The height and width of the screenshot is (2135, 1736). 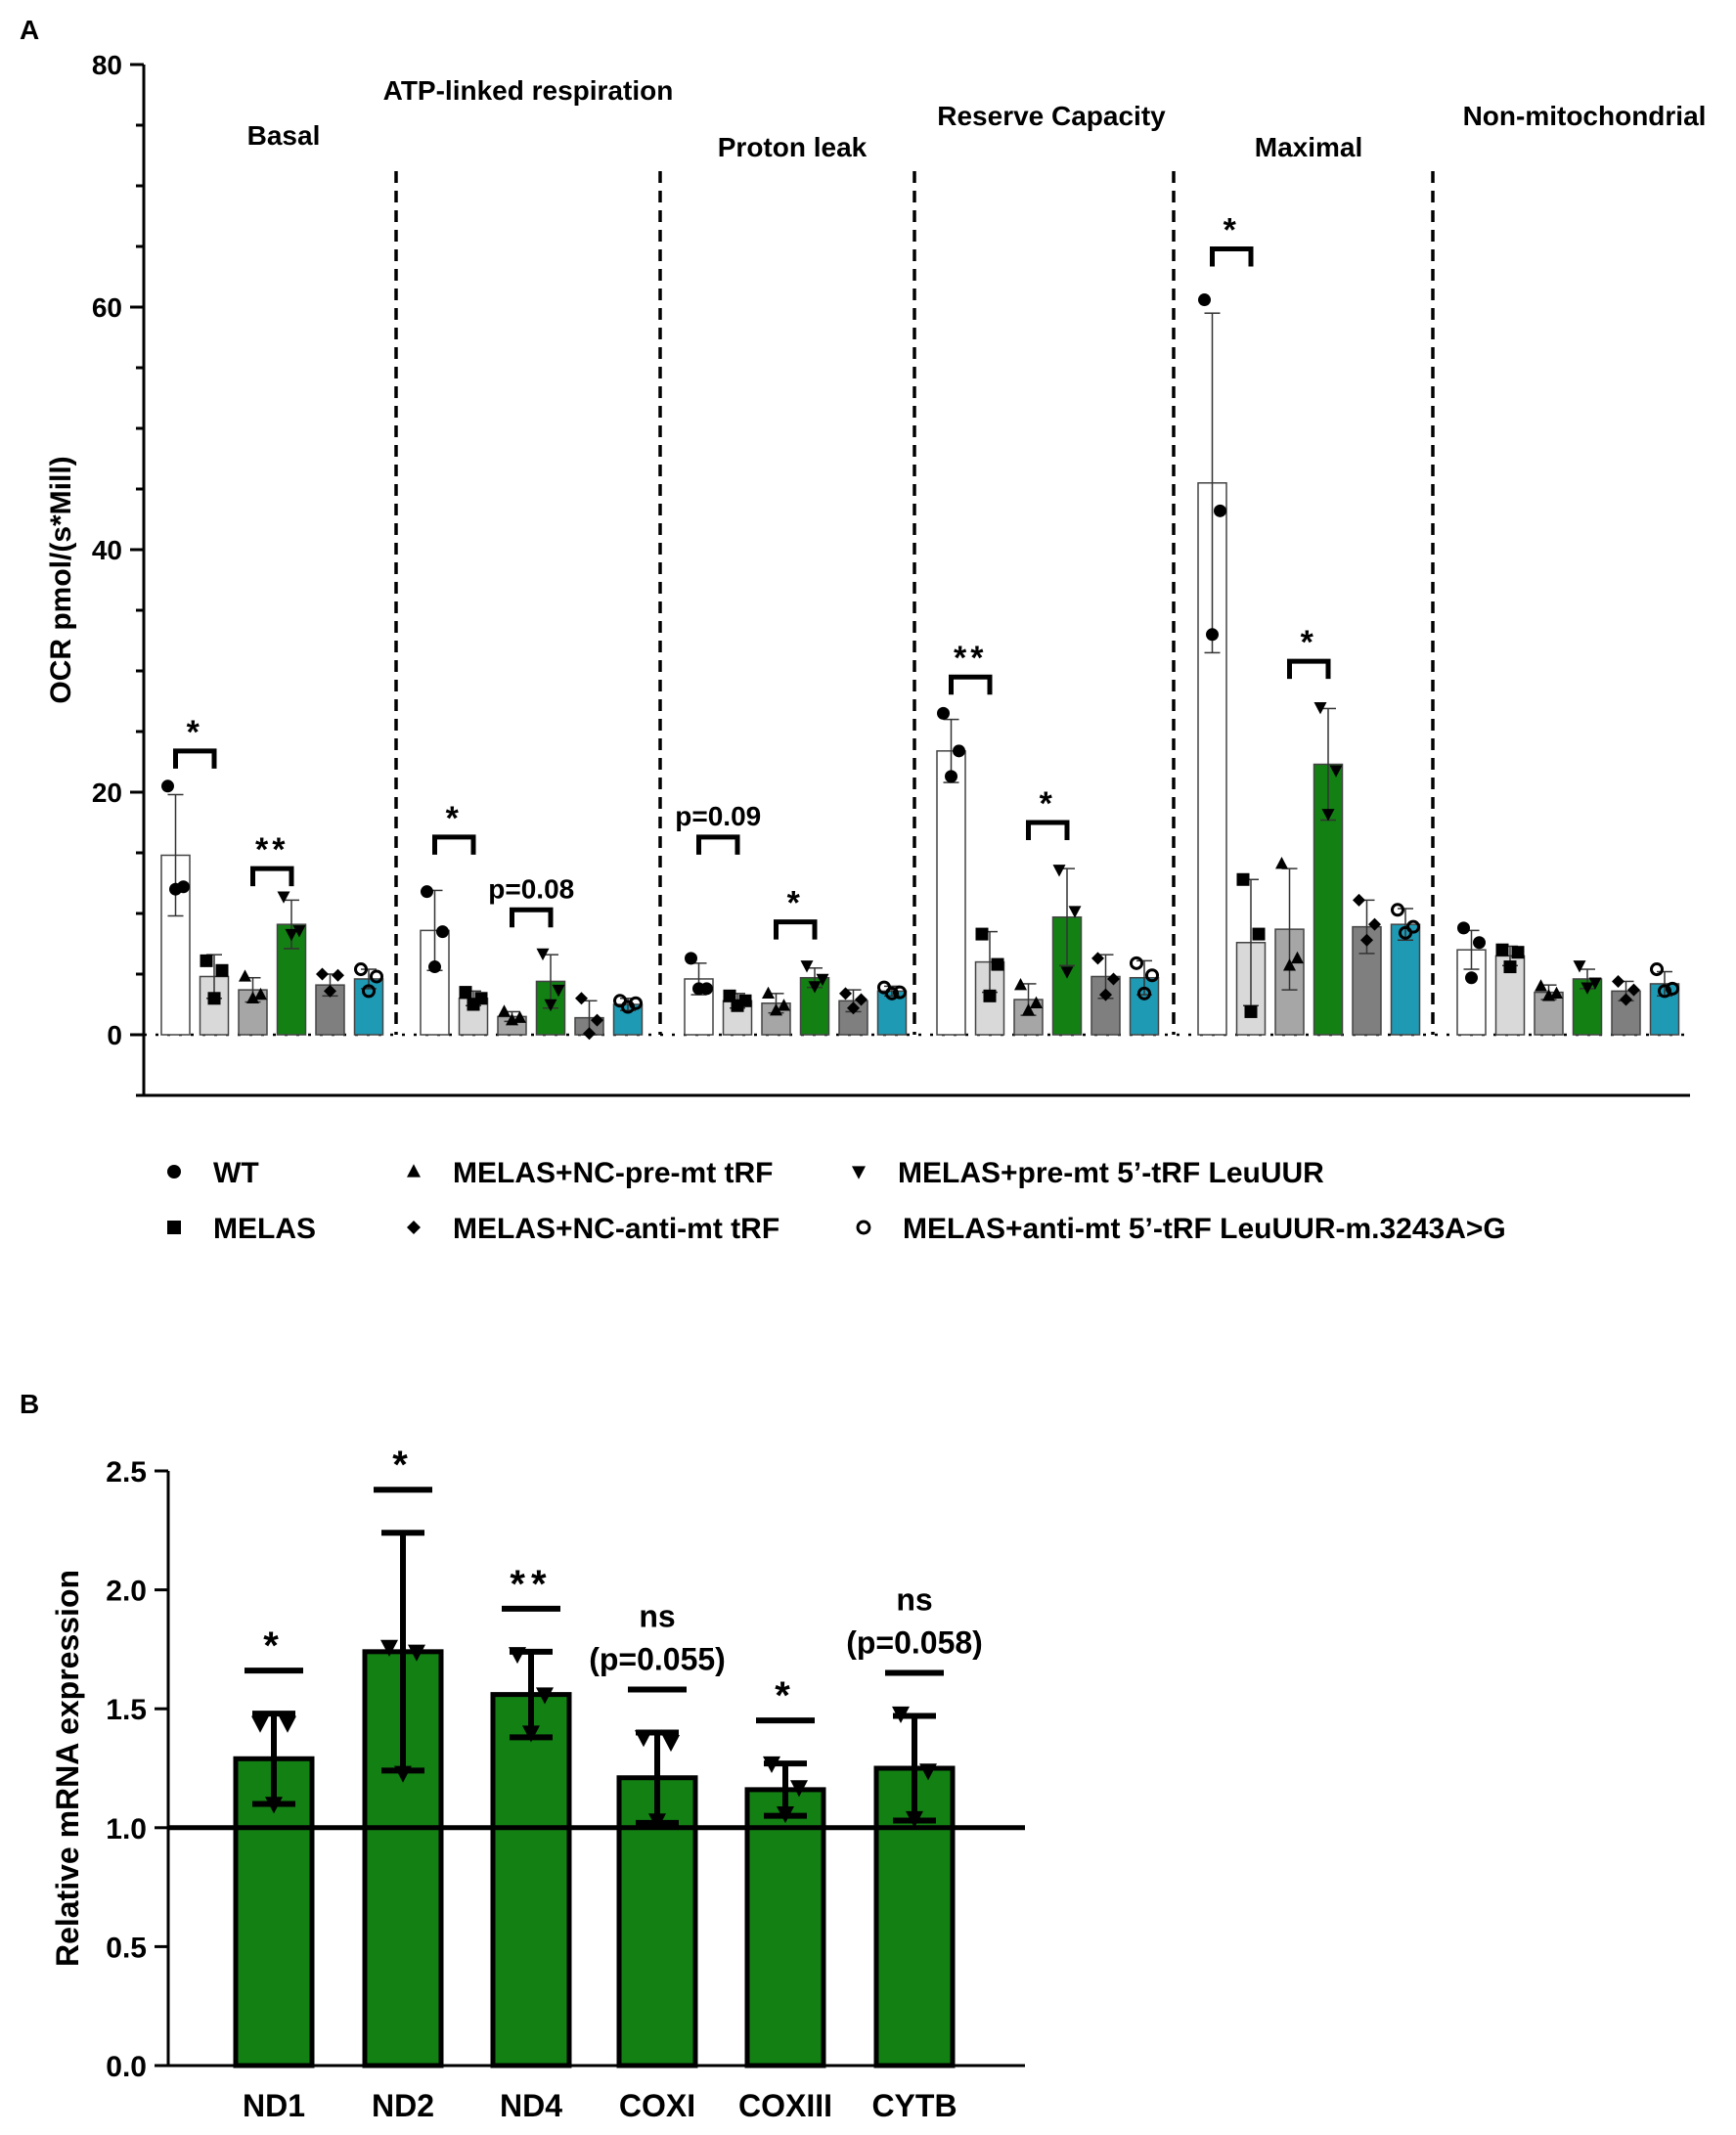 What do you see at coordinates (616, 1229) in the screenshot?
I see `legend-label-melas-nc-anti-mt-trf: MELAS+NC-anti-mt tRF` at bounding box center [616, 1229].